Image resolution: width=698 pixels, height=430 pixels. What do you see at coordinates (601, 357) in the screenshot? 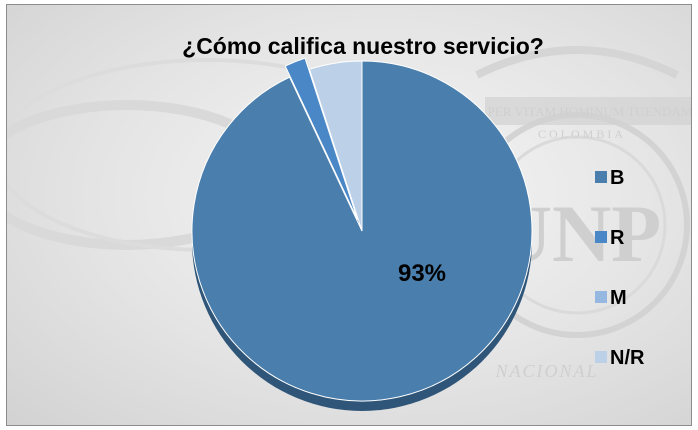
I see `legend-swatch-n-r` at bounding box center [601, 357].